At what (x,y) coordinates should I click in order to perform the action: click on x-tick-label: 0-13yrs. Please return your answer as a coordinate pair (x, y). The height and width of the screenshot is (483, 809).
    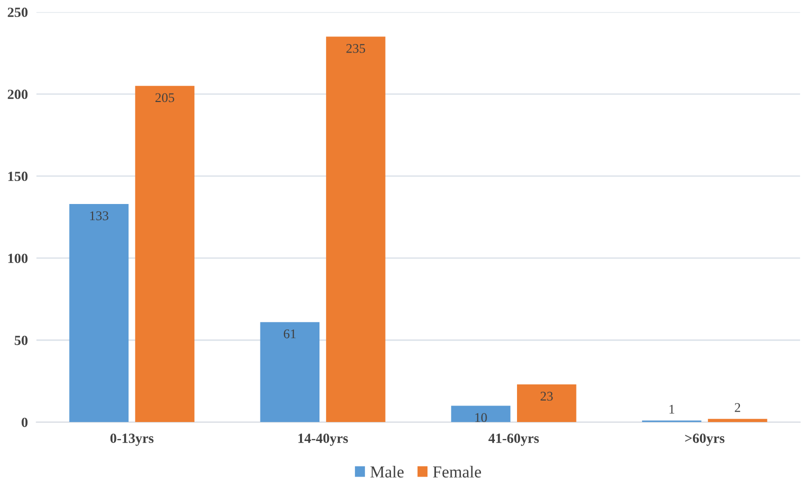
    Looking at the image, I should click on (132, 440).